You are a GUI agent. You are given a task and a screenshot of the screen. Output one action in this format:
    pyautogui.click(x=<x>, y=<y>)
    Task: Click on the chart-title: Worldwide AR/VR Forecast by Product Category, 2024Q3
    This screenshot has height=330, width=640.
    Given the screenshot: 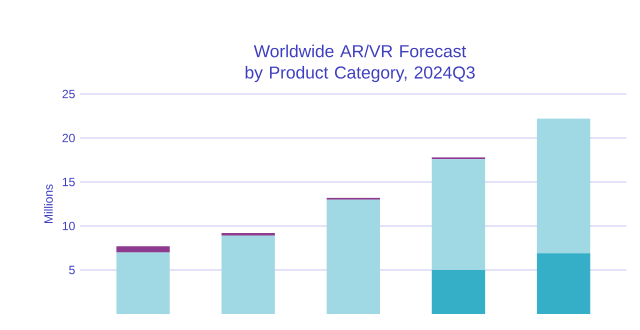 What is the action you would take?
    pyautogui.click(x=360, y=63)
    